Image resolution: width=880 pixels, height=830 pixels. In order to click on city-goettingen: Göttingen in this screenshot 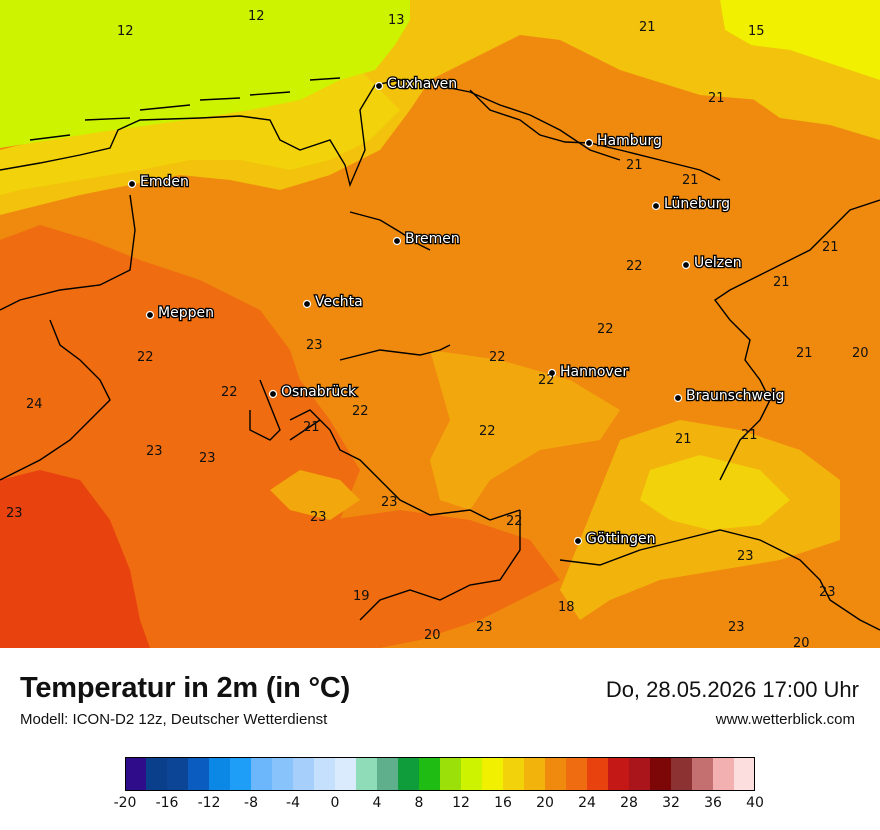, I will do `click(615, 539)`.